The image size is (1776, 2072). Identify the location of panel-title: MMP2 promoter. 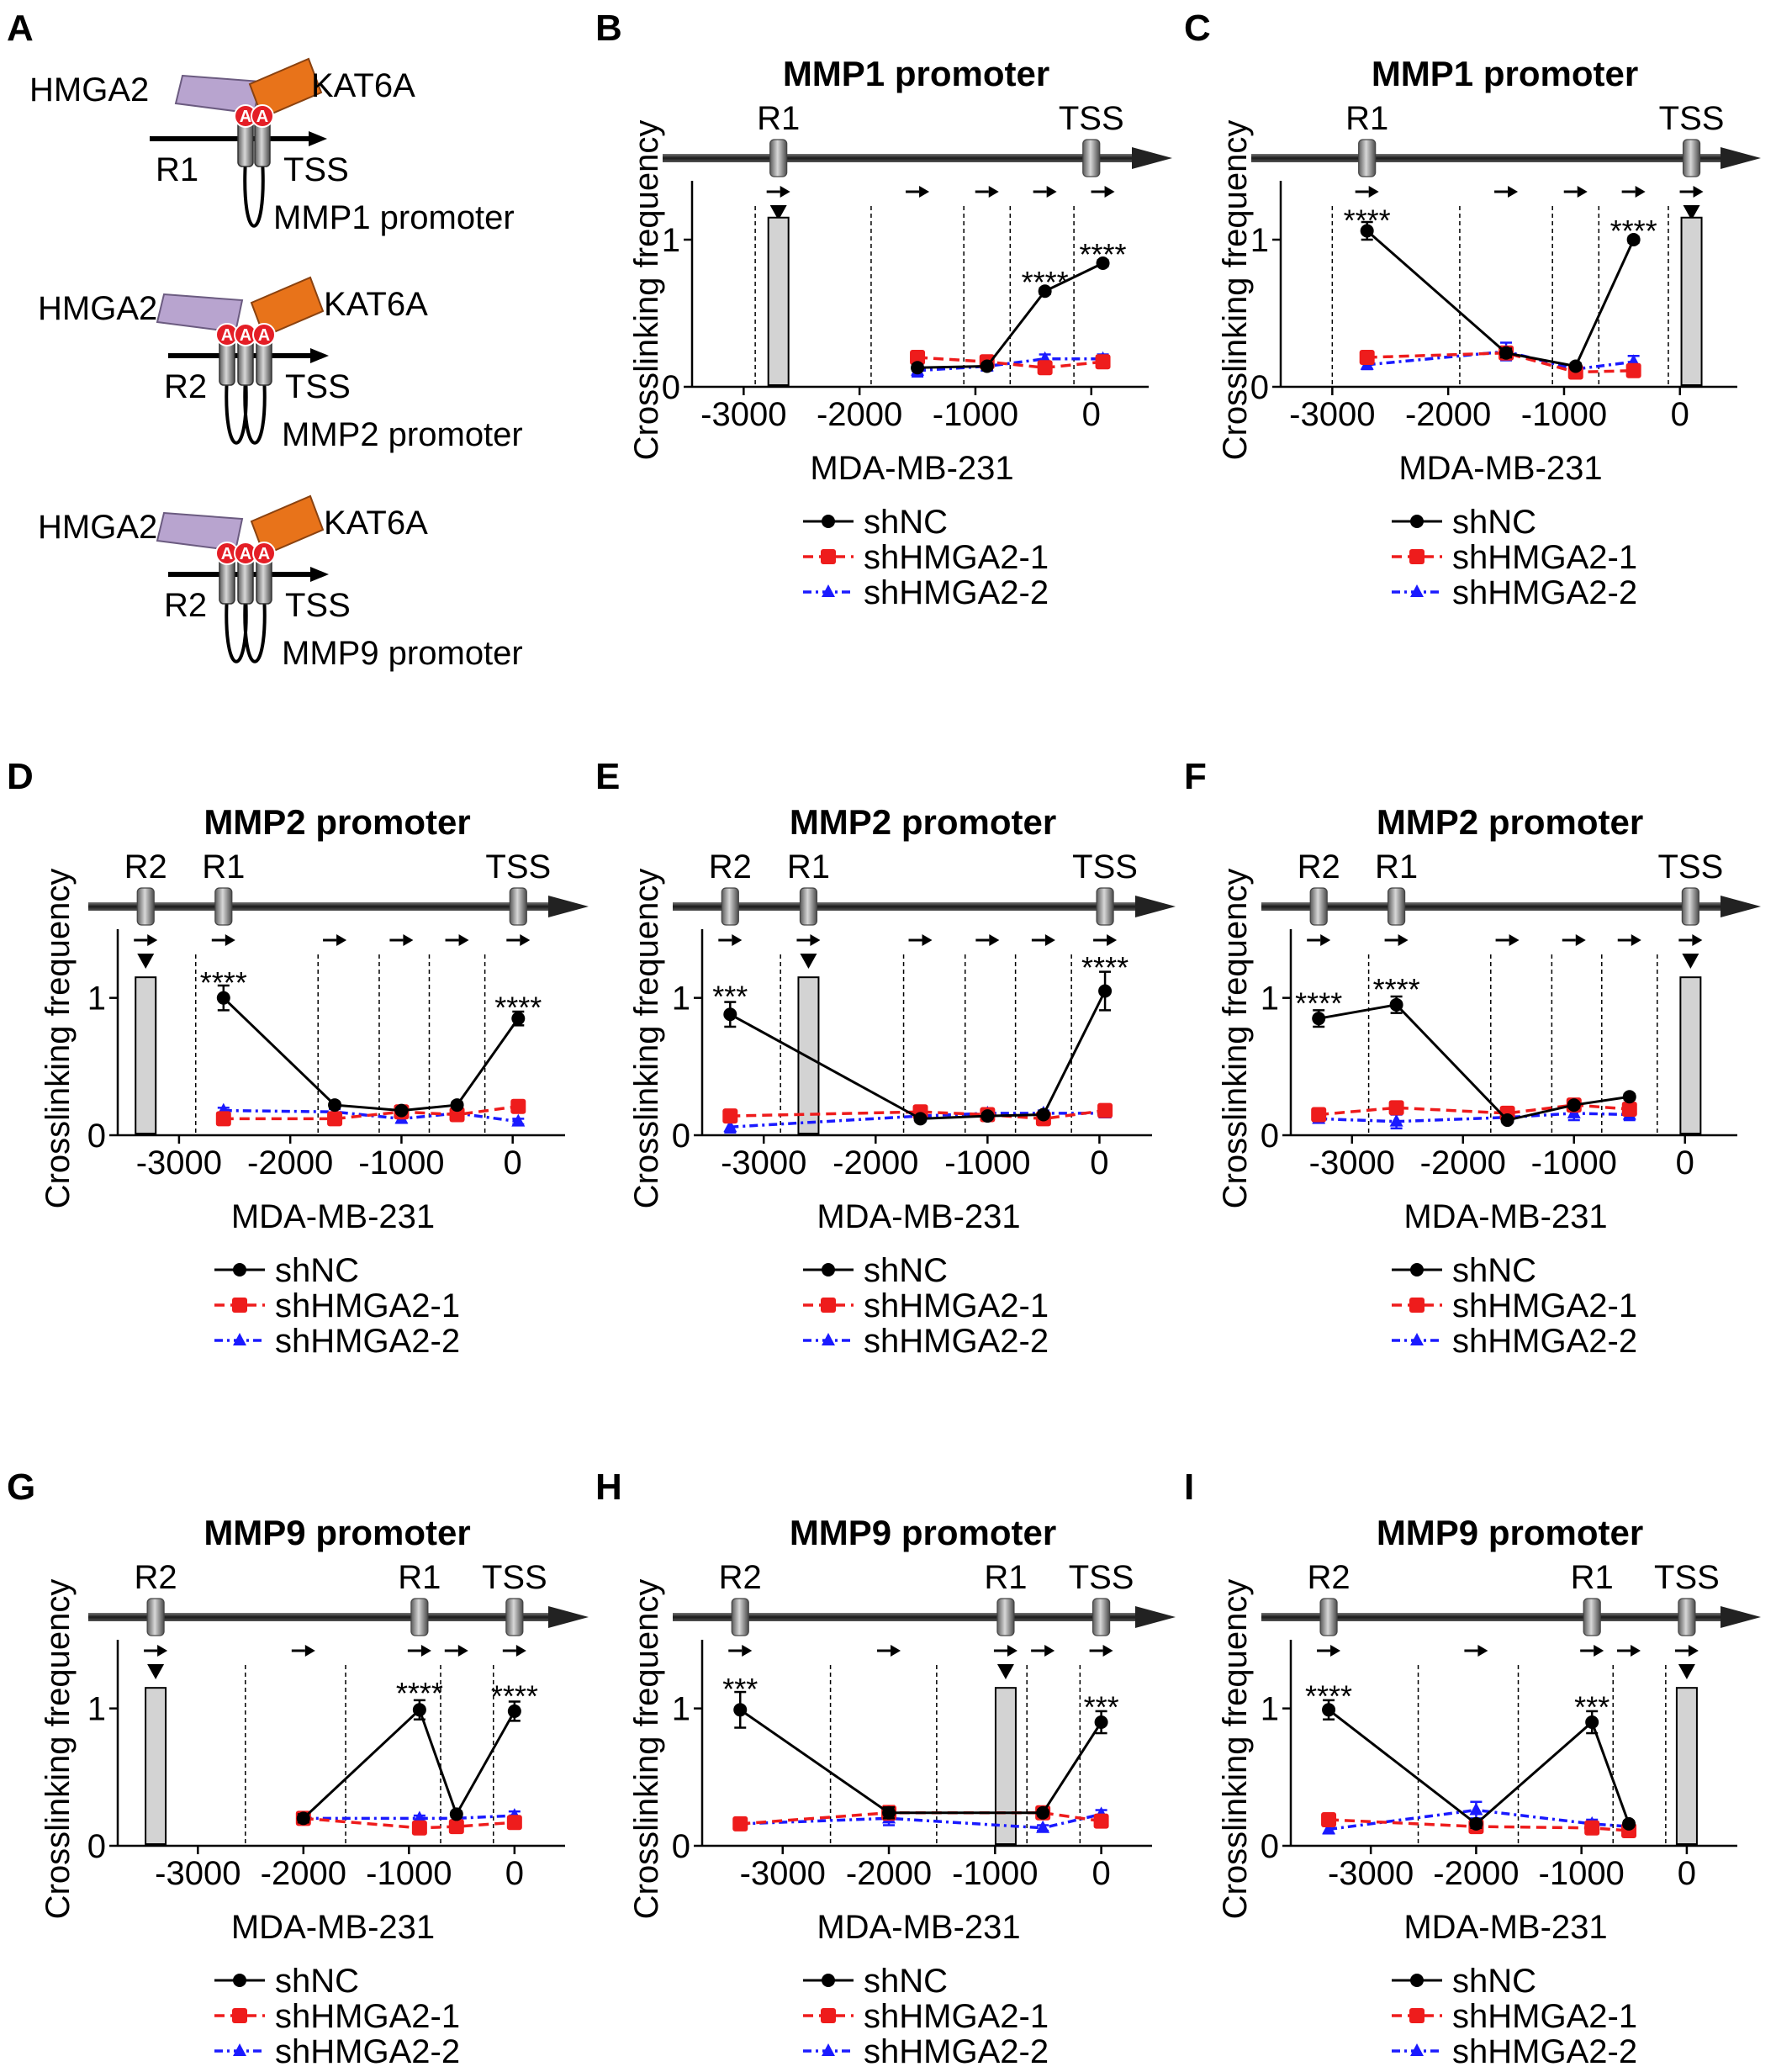
(923, 822).